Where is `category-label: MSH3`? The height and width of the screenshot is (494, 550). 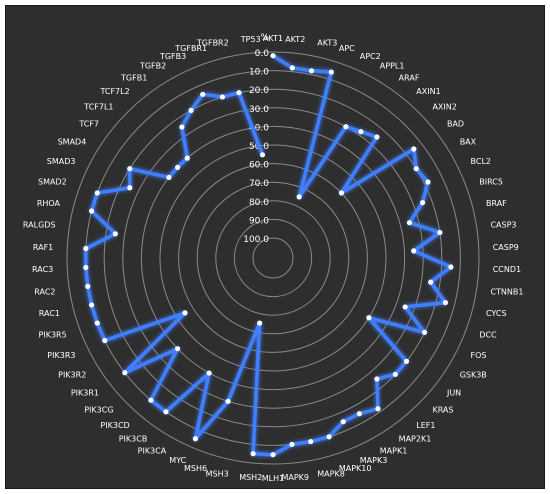
category-label: MSH3 is located at coordinates (217, 473).